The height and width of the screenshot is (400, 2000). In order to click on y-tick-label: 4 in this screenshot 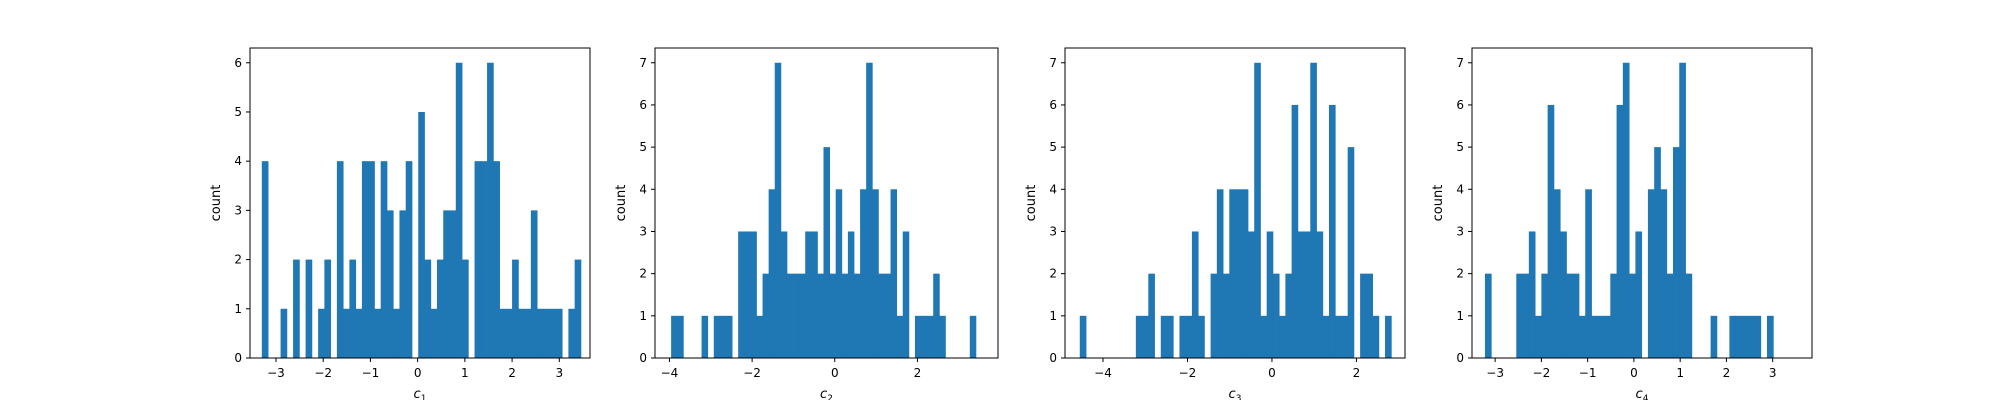, I will do `click(1053, 189)`.